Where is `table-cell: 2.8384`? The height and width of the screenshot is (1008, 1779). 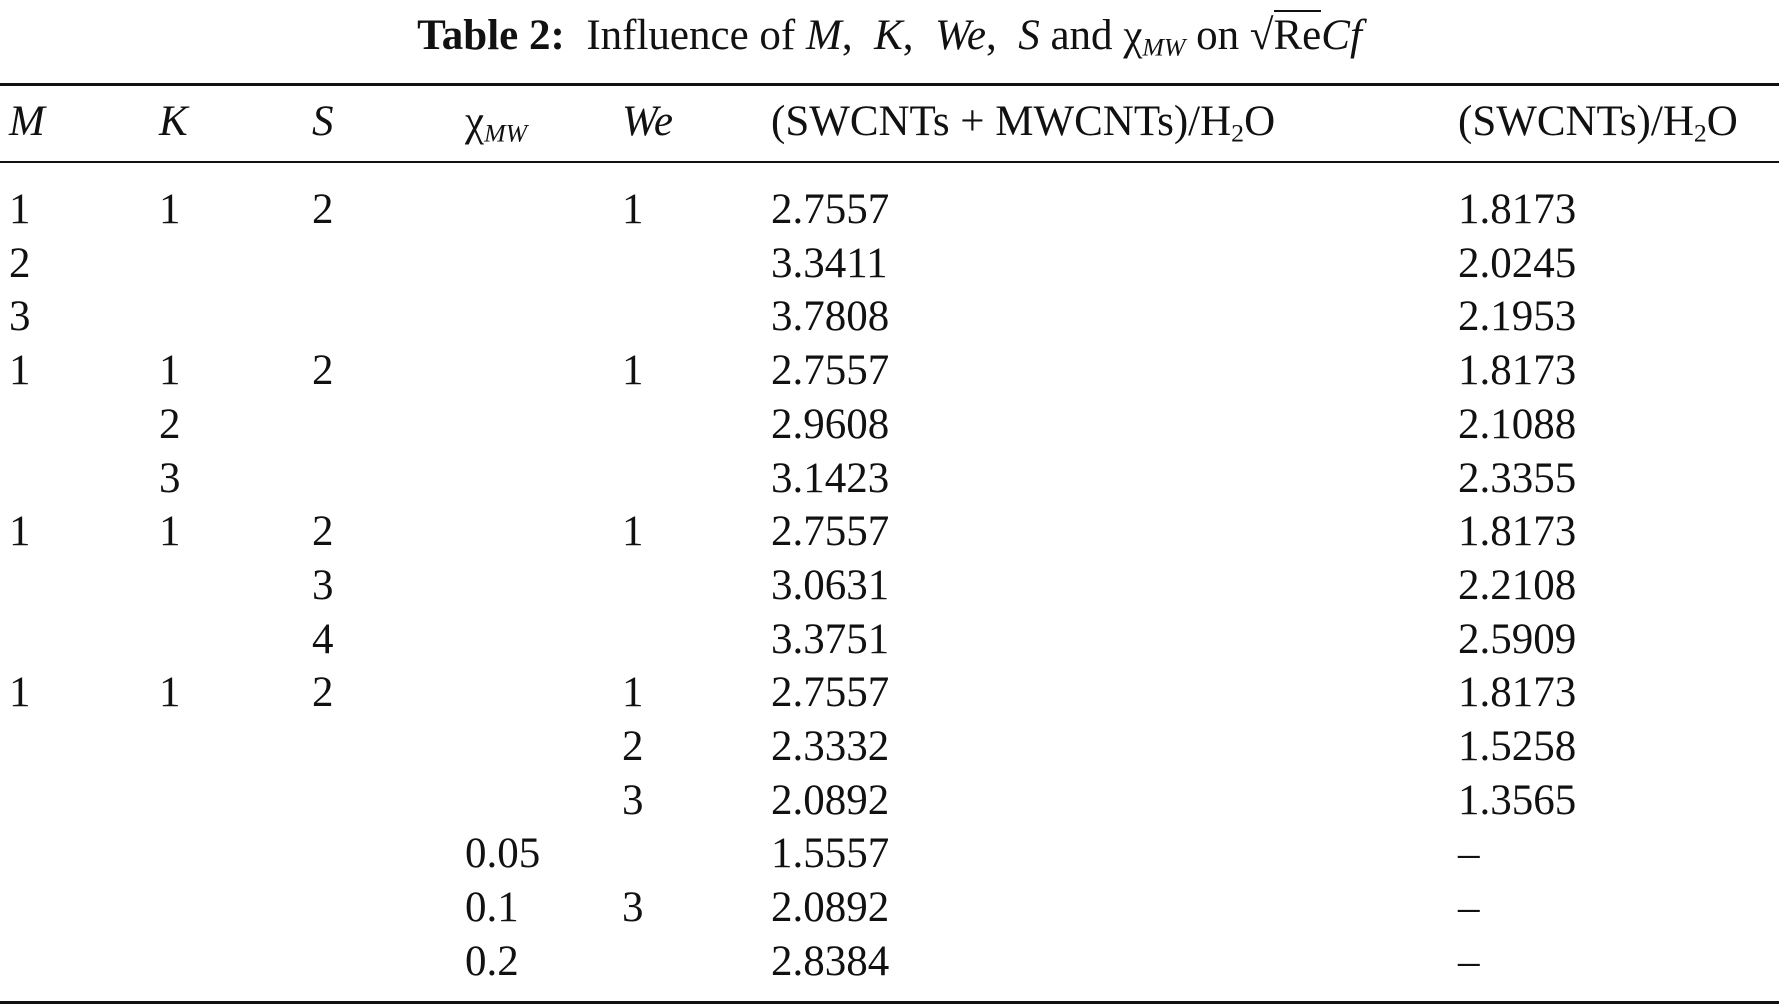 table-cell: 2.8384 is located at coordinates (830, 961).